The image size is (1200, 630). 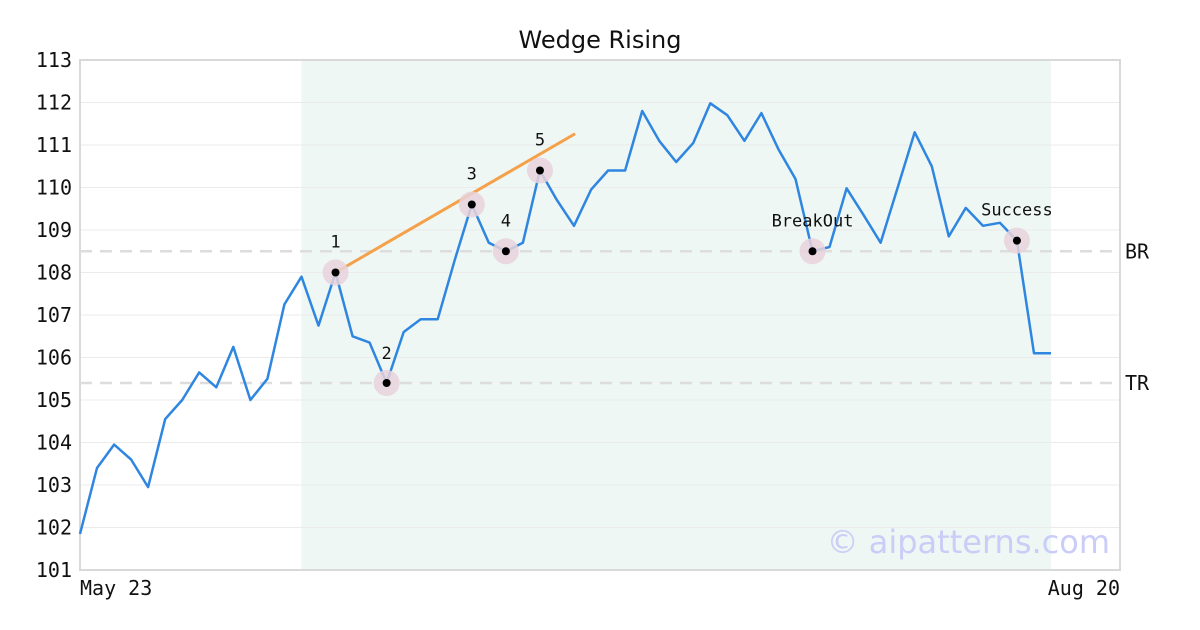 I want to click on x-tick-label: May 23, so click(x=116, y=588).